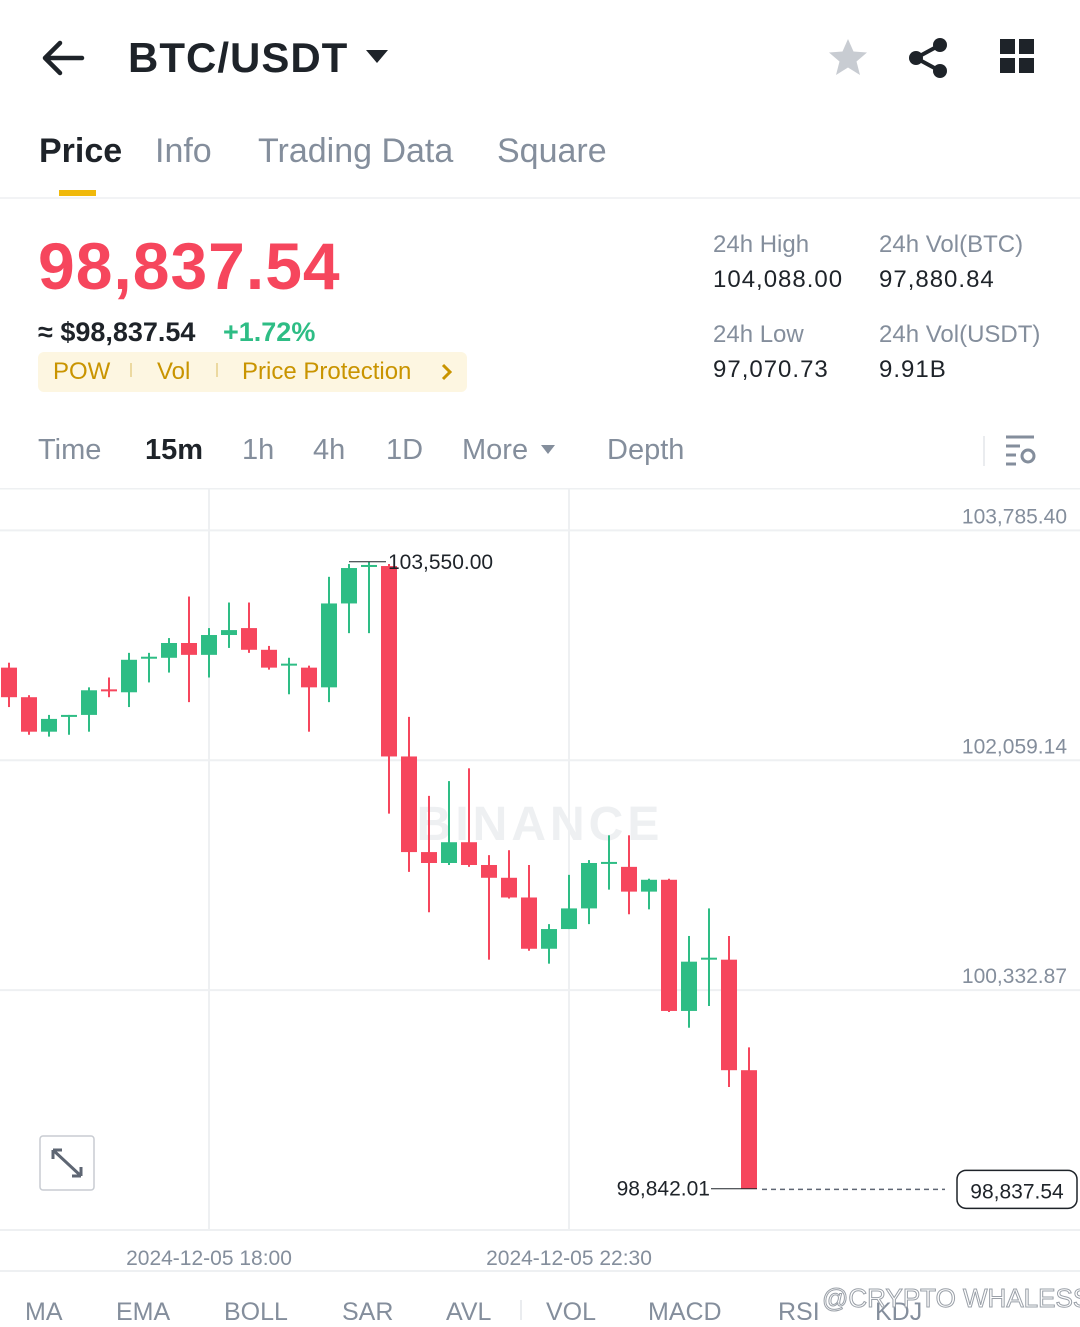 The image size is (1080, 1327). I want to click on indicator: AVL, so click(469, 1312).